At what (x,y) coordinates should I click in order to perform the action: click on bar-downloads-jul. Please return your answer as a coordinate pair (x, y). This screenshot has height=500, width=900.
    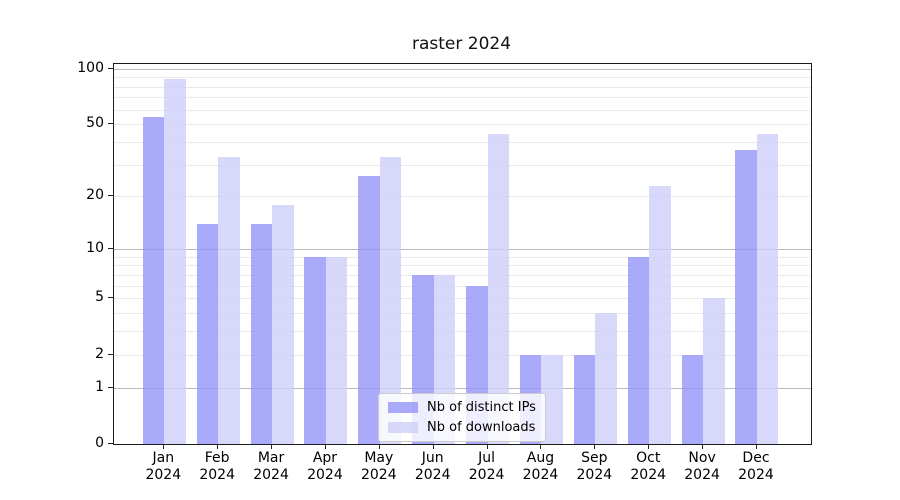
    Looking at the image, I should click on (498, 289).